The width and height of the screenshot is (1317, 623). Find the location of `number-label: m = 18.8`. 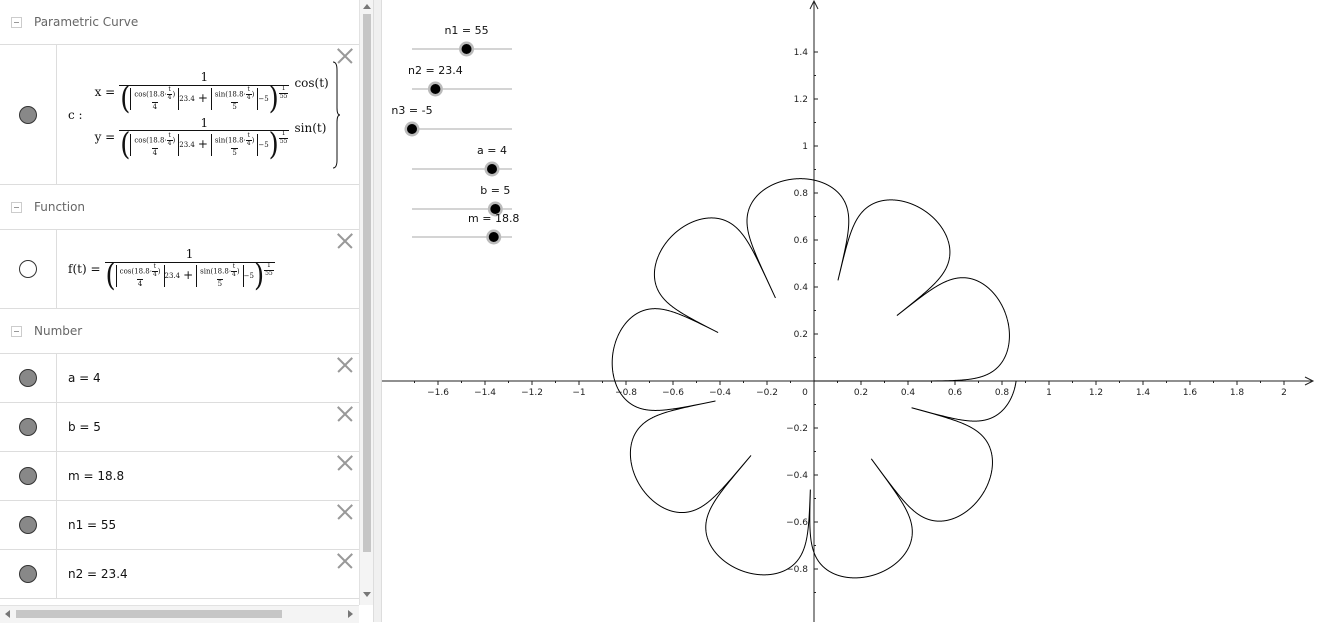

number-label: m = 18.8 is located at coordinates (96, 476).